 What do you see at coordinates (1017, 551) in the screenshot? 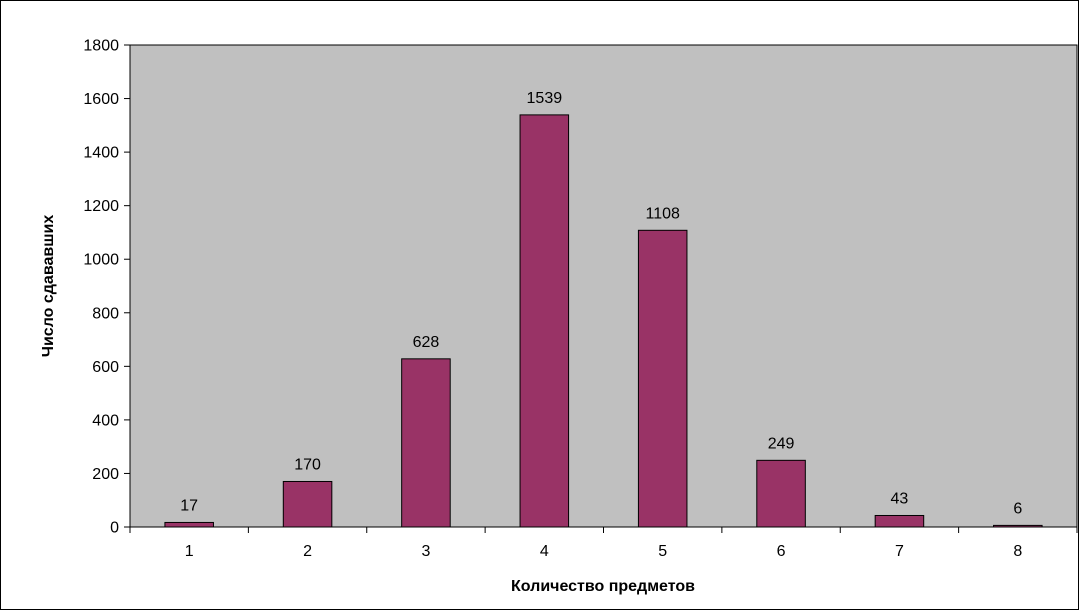
I see `x-tick-label: 8` at bounding box center [1017, 551].